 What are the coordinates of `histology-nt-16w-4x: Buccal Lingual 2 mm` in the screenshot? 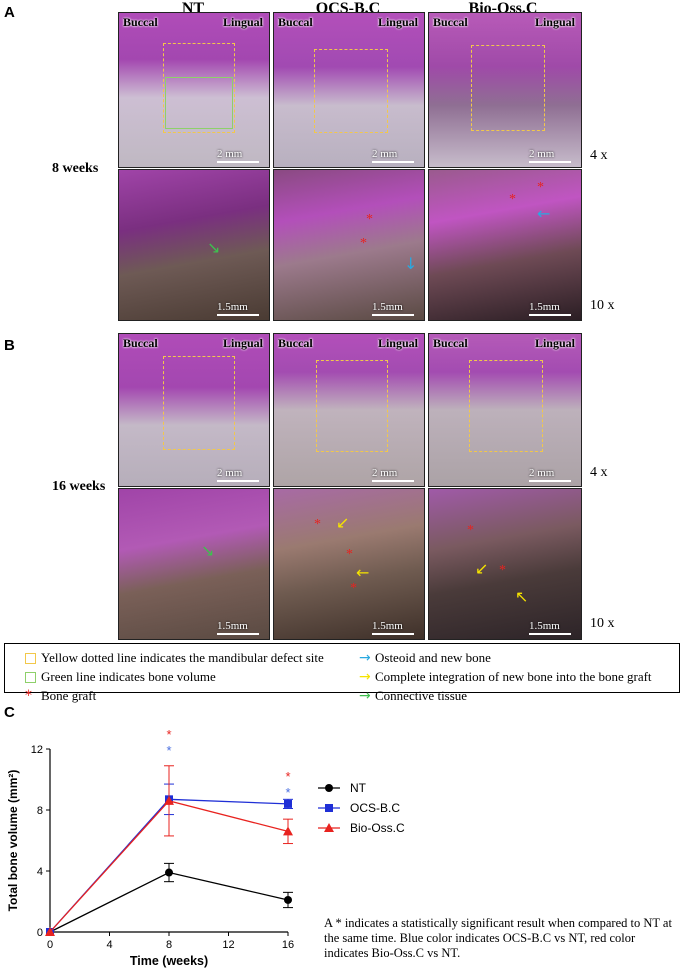 It's located at (194, 410).